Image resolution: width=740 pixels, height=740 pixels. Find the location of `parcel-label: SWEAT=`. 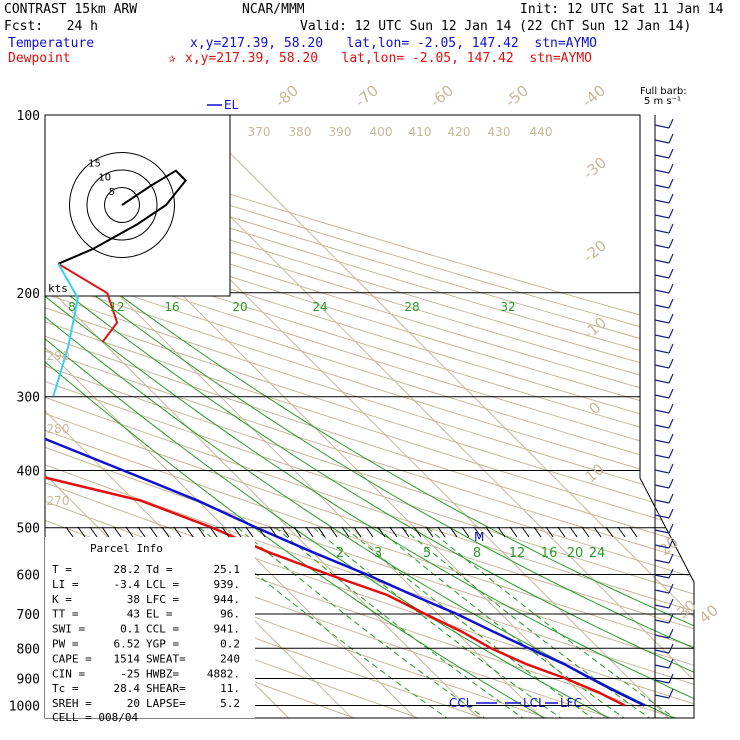

parcel-label: SWEAT= is located at coordinates (166, 658).